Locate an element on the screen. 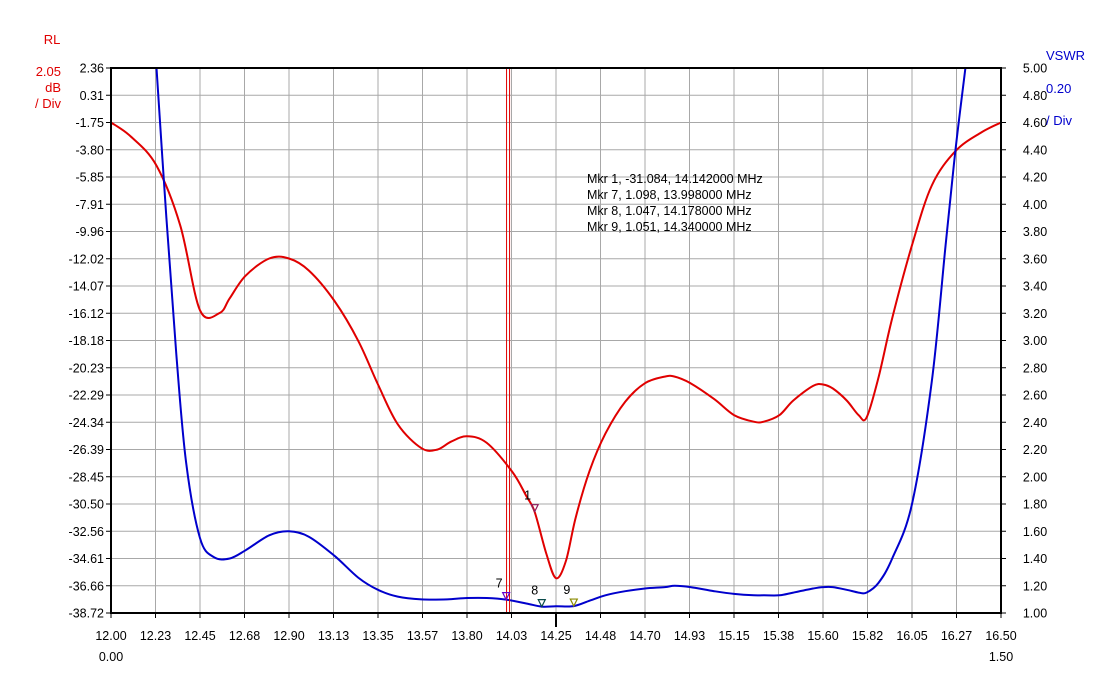  left-tick-label: -28.45 is located at coordinates (86, 477).